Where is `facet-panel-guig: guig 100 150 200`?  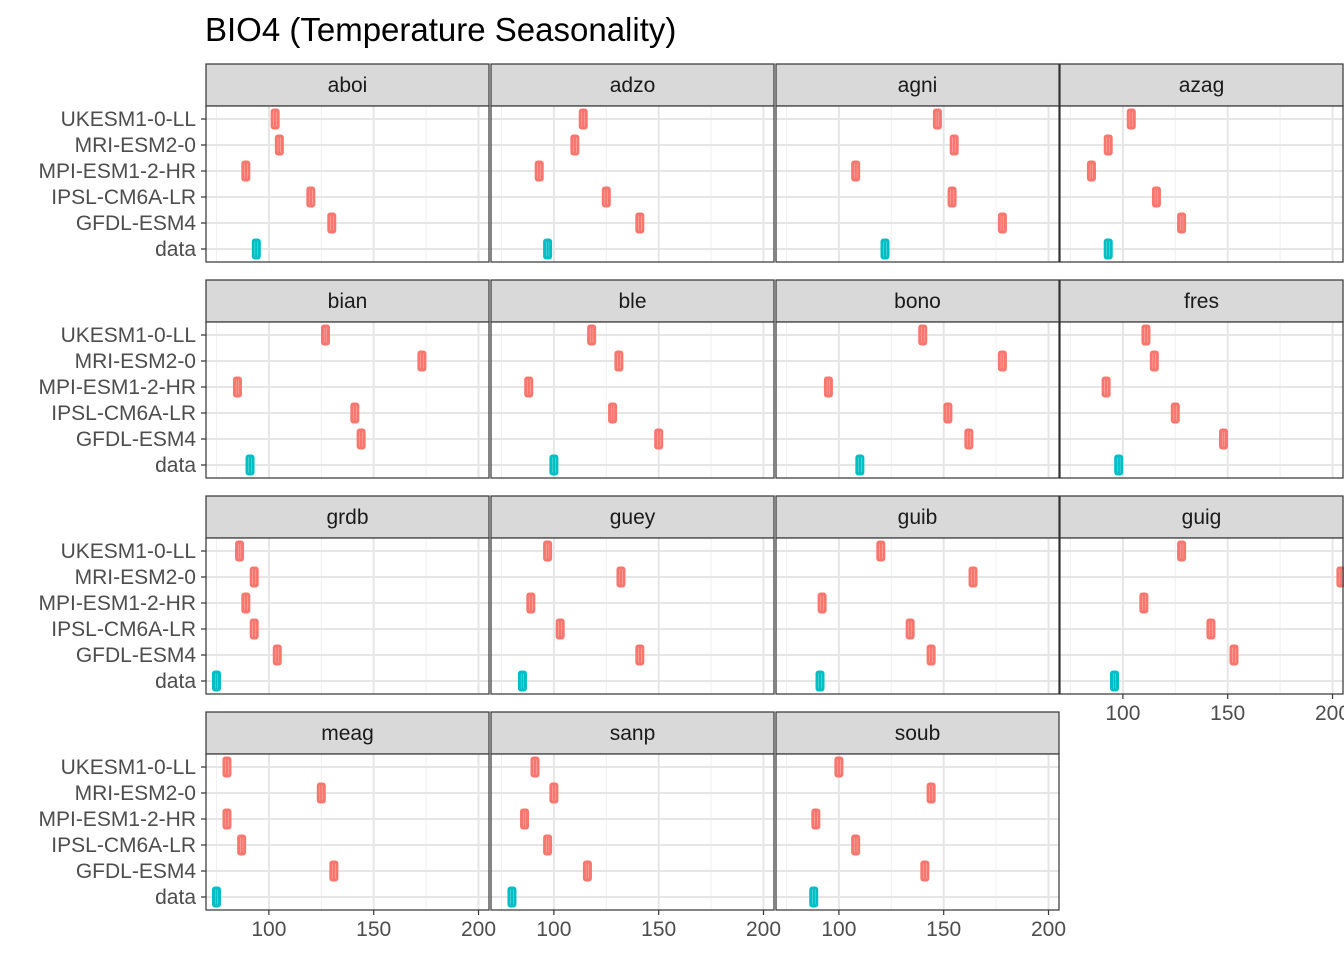 facet-panel-guig: guig 100 150 200 is located at coordinates (1201, 610).